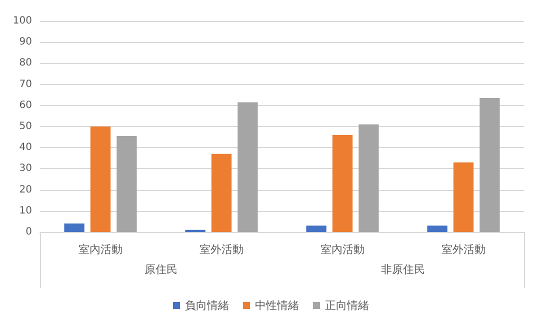  I want to click on y-tick-label: 50, so click(25, 126).